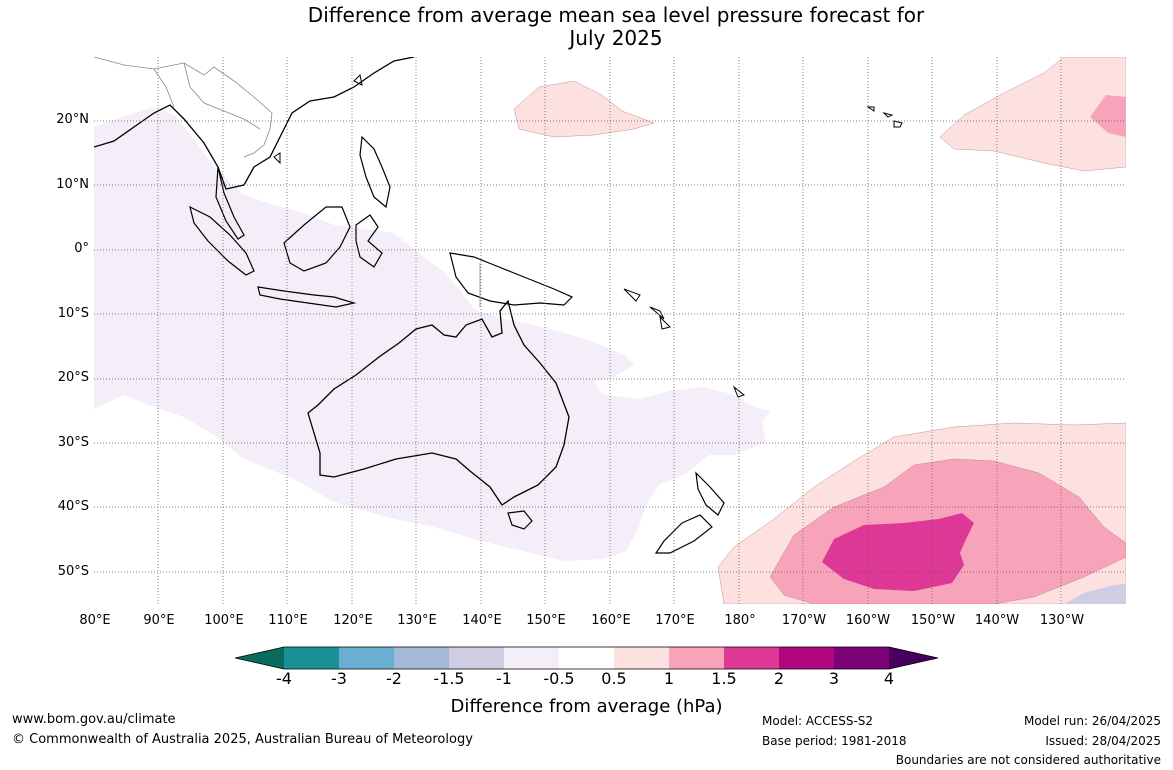  Describe the element at coordinates (73, 506) in the screenshot. I see `lat-label-40s: 40°S` at that location.